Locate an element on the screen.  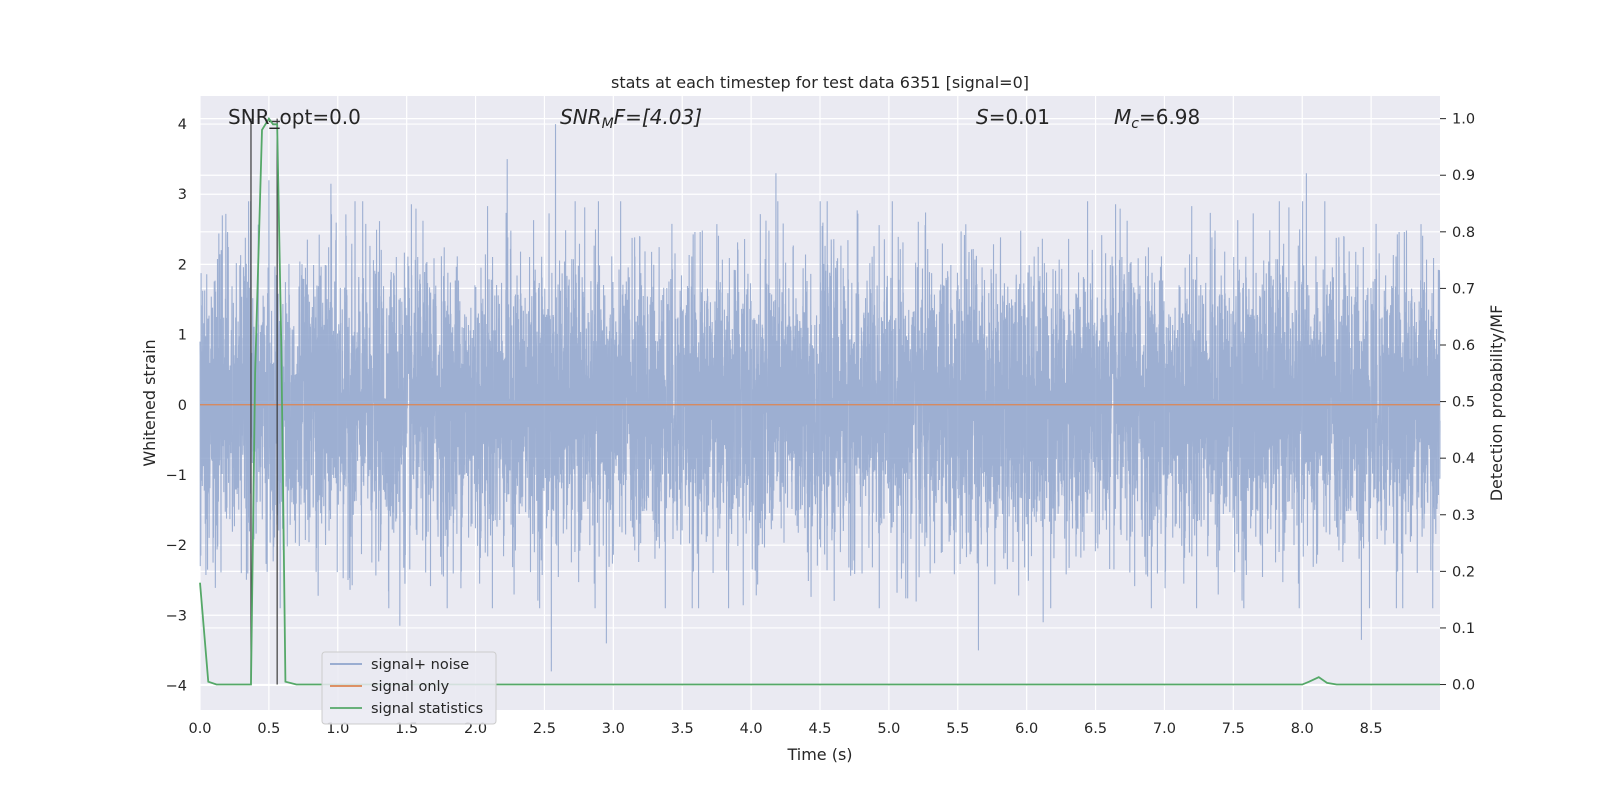
y-axis-label: Whitened strain is located at coordinates (149, 402).